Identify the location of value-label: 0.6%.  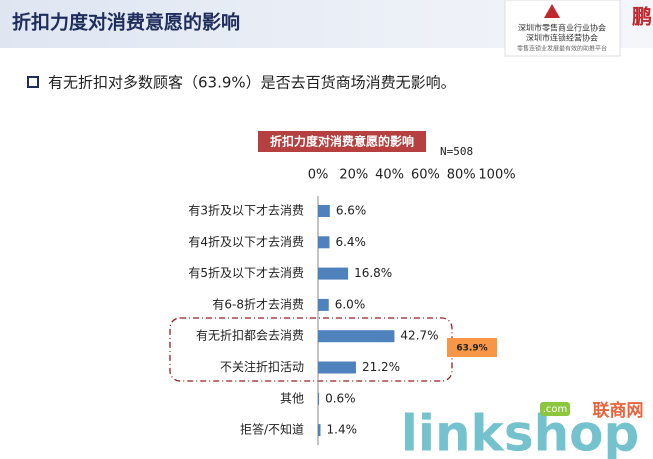
(340, 398).